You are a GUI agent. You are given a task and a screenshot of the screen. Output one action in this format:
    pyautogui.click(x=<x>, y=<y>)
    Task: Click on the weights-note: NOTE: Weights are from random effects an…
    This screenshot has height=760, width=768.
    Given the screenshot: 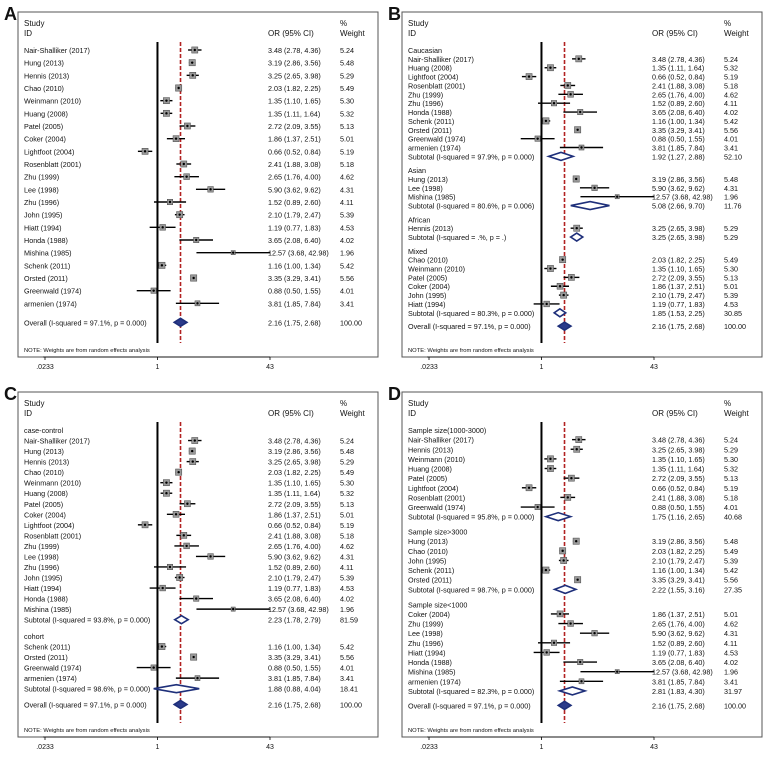 What is the action you would take?
    pyautogui.click(x=471, y=351)
    